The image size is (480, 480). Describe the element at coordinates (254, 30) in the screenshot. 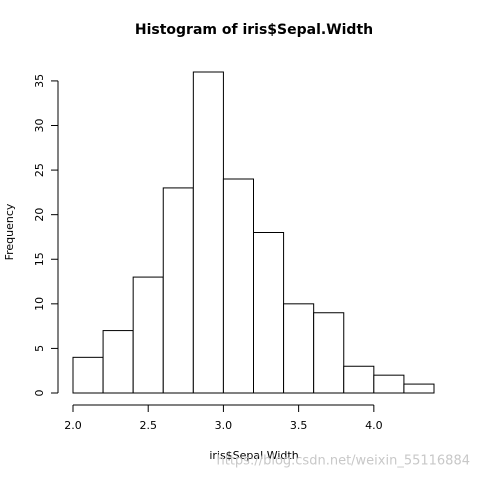

I see `chart-title: Histogram of iris$Sepal.Width` at that location.